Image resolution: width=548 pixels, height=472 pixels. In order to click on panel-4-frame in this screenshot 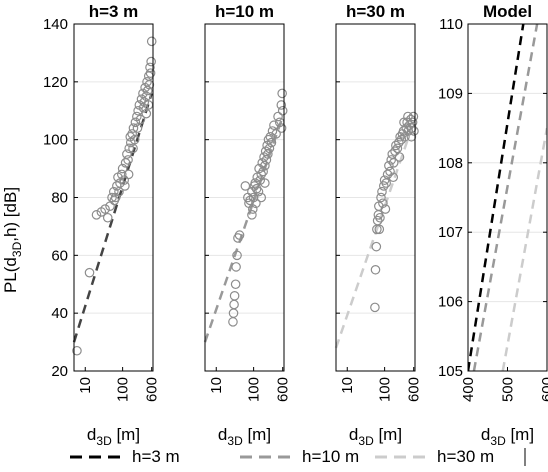, I will do `click(507, 197)`.